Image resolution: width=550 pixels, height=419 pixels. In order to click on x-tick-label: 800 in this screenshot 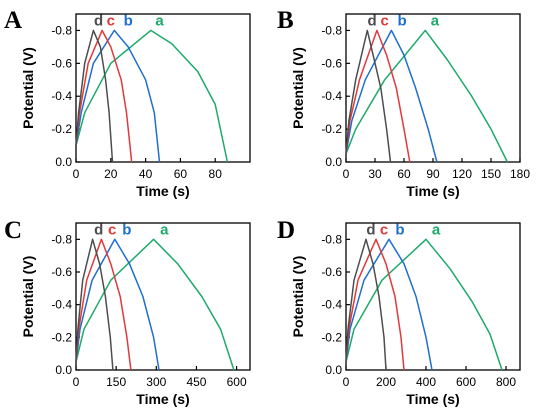, I will do `click(506, 382)`.